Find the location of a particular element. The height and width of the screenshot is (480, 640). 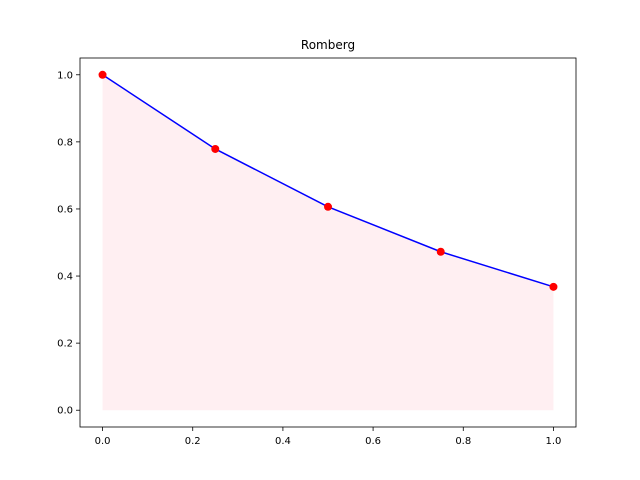

y-tick-label: 0.6 is located at coordinates (65, 209).